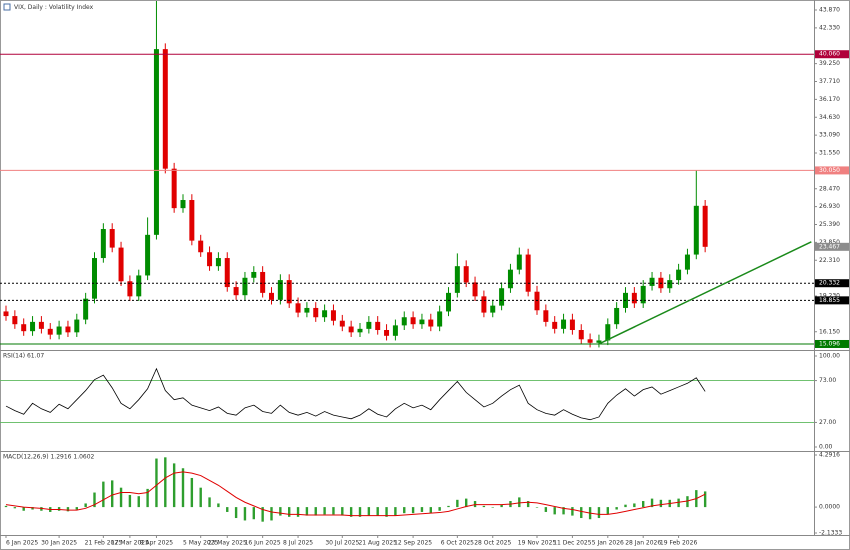  I want to click on x-tick-label: 8 Jul 2025, so click(298, 543).